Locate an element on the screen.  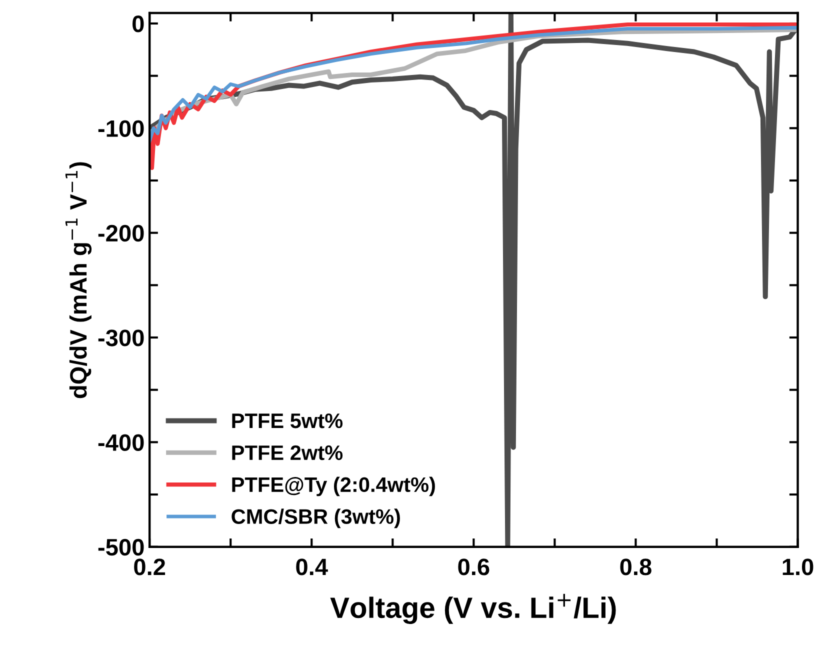
legend-label: PTFE 5wt% is located at coordinates (287, 421).